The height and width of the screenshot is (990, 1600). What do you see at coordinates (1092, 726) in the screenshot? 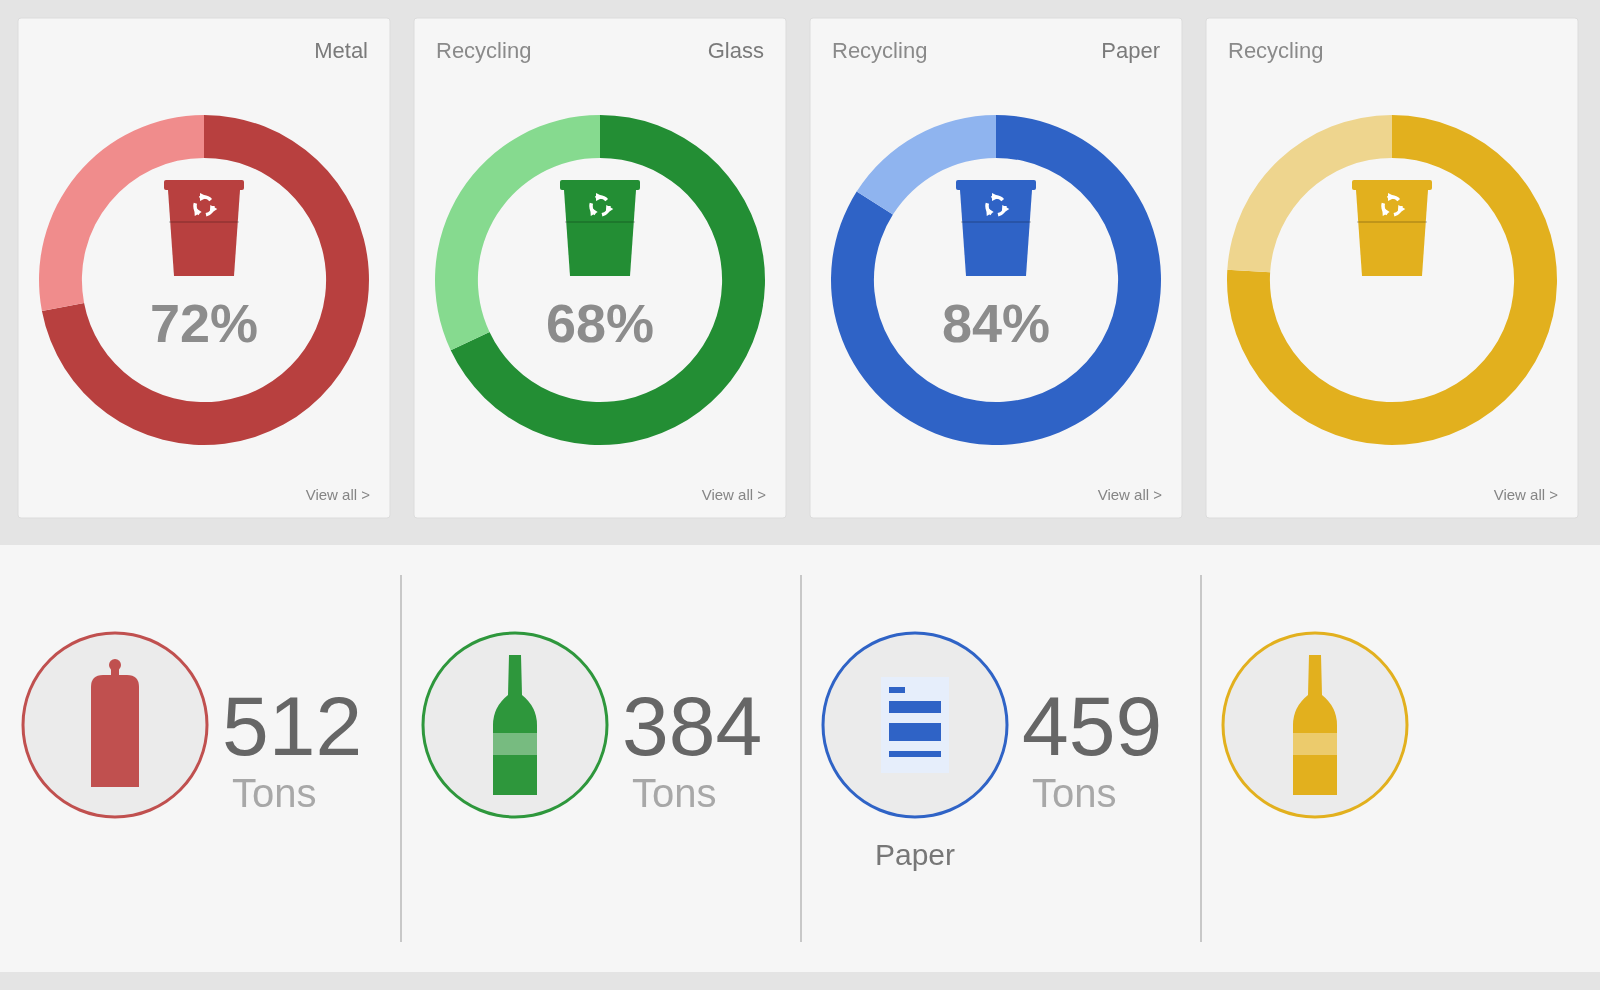
I see `text: 459` at bounding box center [1092, 726].